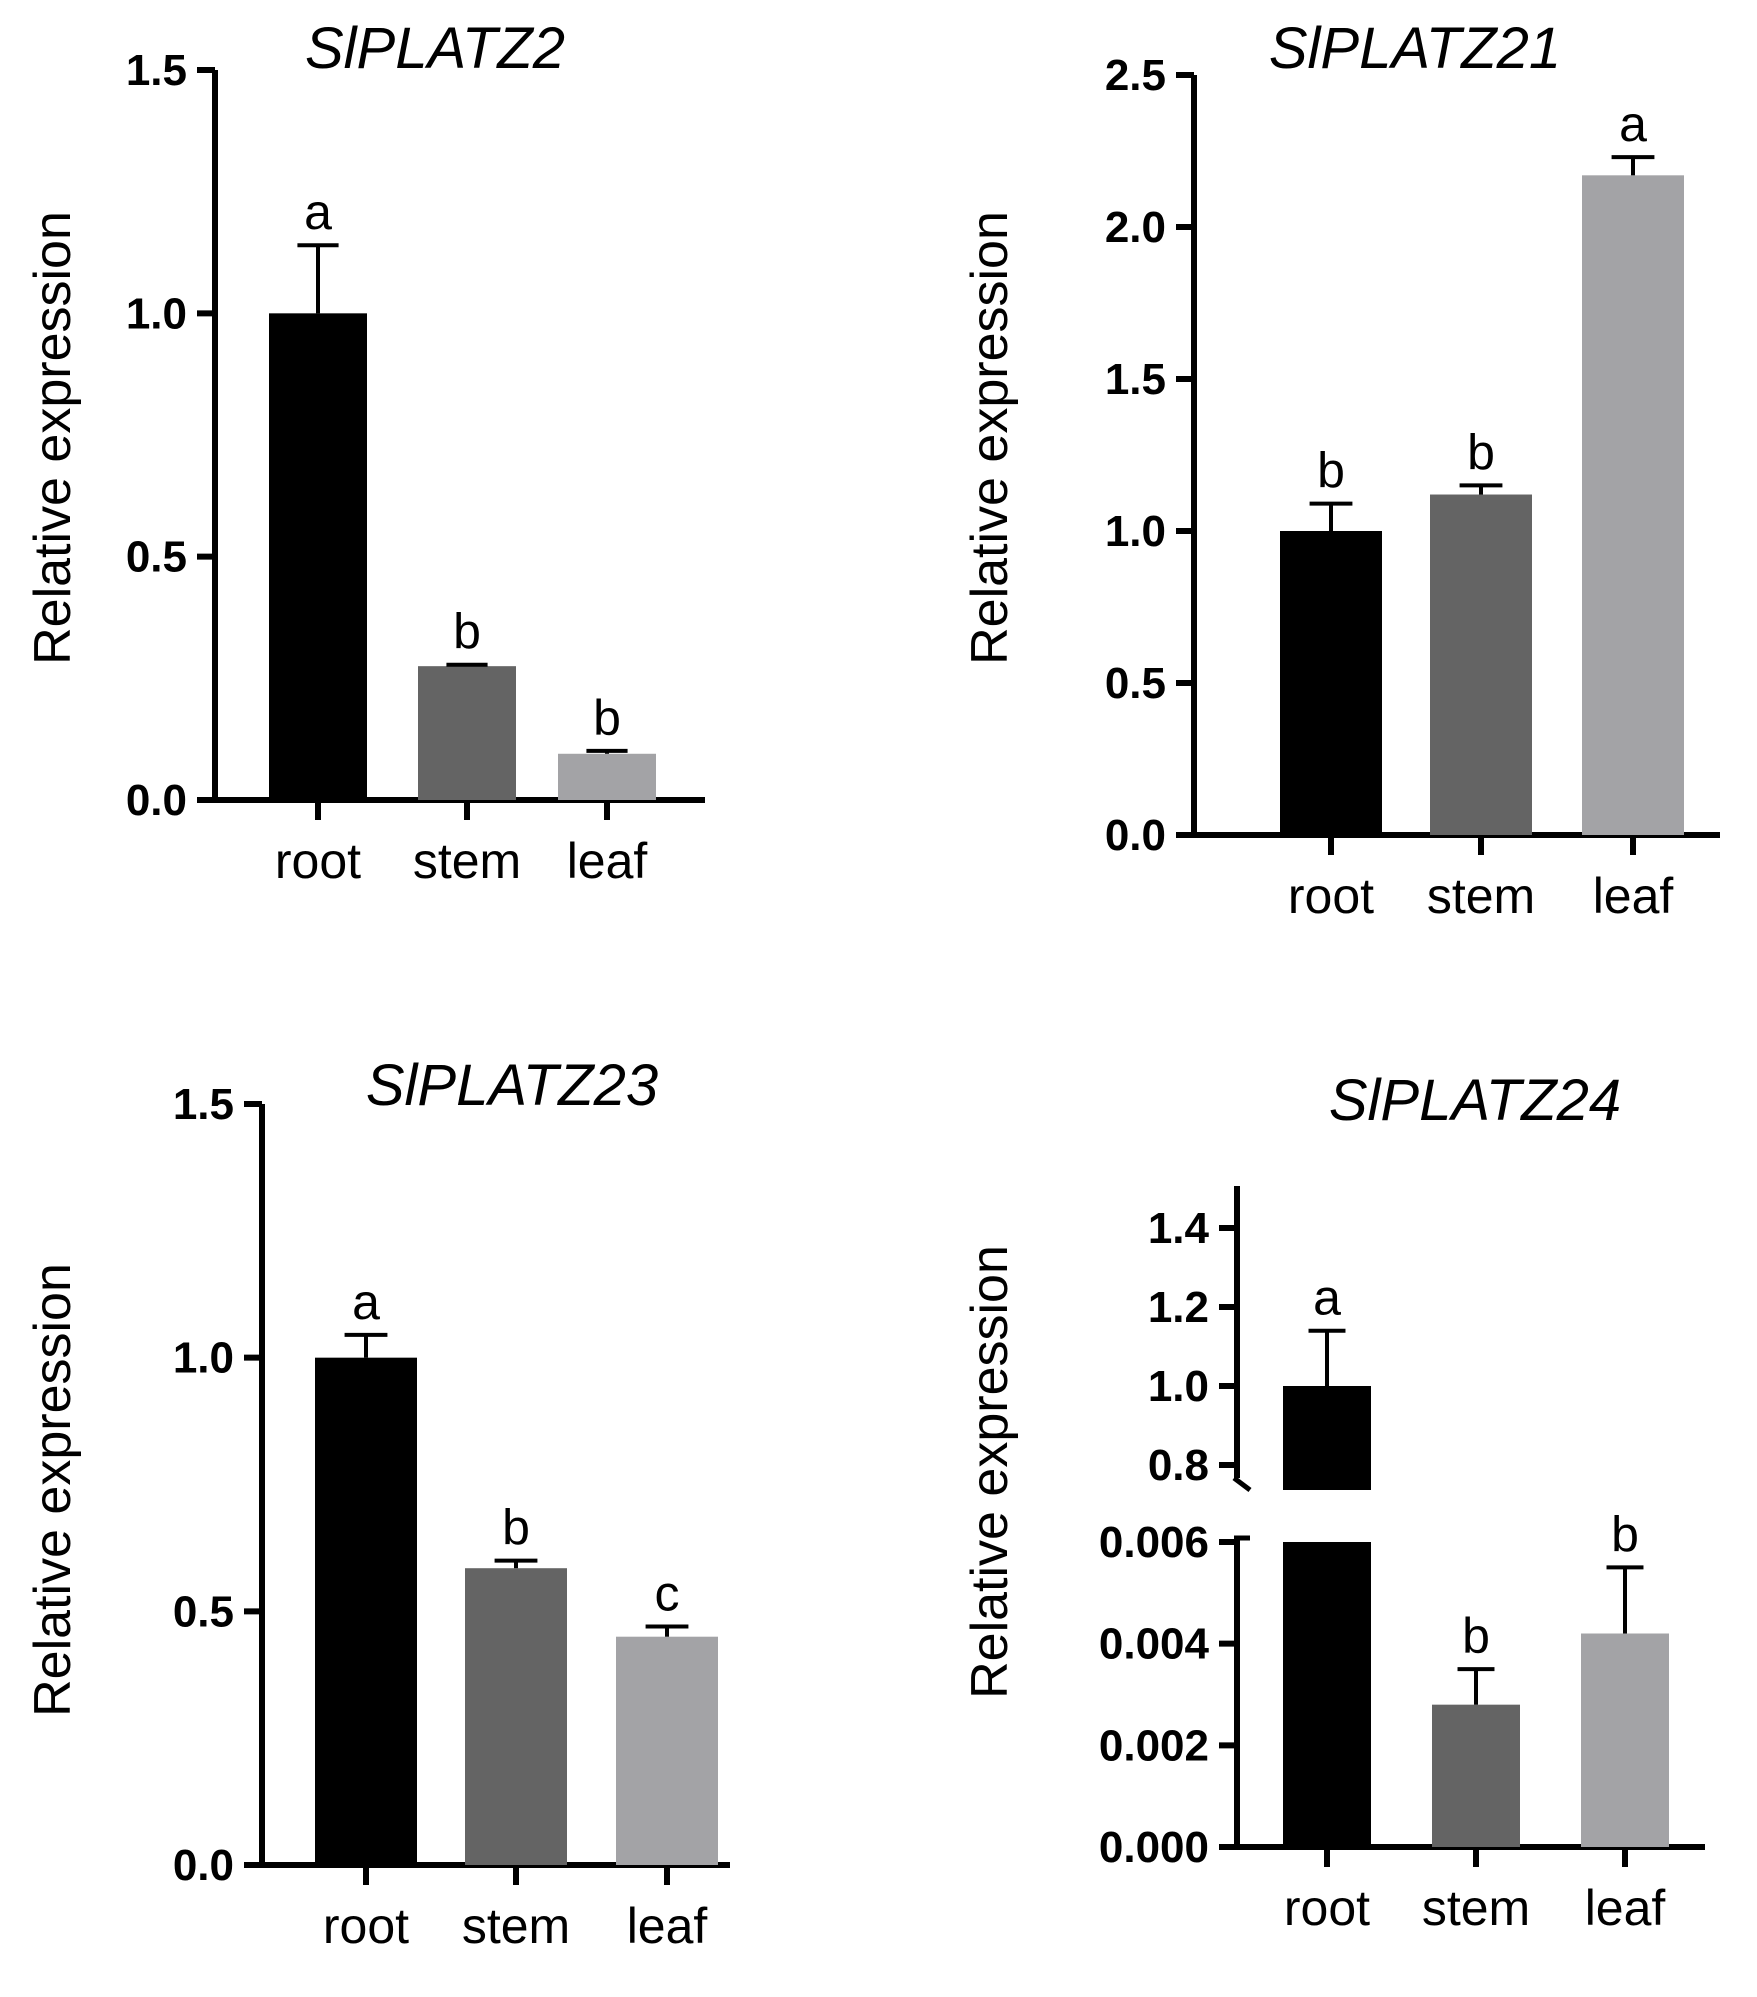  Describe the element at coordinates (1178, 1465) in the screenshot. I see `y-tick-label: 0.8` at that location.